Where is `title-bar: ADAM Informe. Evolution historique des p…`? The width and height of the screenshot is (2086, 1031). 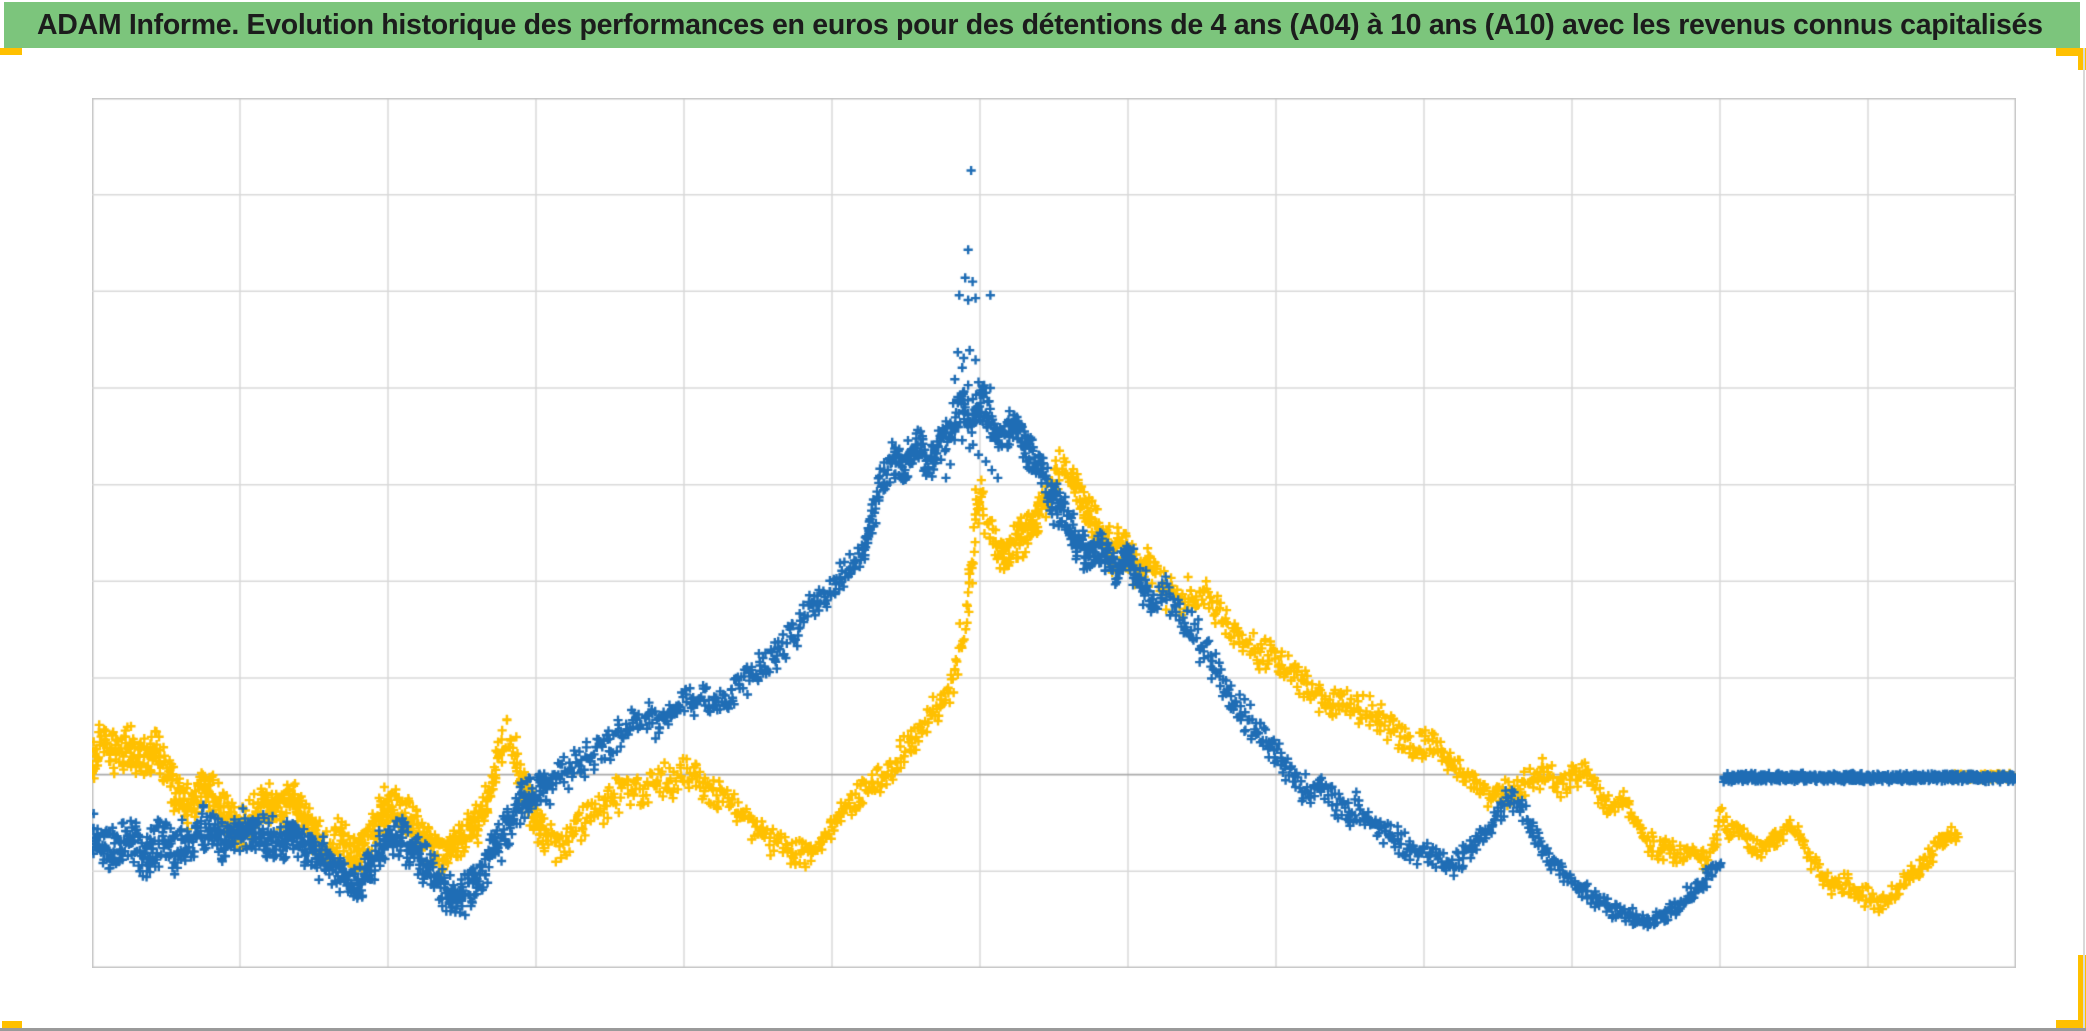
title-bar: ADAM Informe. Evolution historique des p… is located at coordinates (1042, 25).